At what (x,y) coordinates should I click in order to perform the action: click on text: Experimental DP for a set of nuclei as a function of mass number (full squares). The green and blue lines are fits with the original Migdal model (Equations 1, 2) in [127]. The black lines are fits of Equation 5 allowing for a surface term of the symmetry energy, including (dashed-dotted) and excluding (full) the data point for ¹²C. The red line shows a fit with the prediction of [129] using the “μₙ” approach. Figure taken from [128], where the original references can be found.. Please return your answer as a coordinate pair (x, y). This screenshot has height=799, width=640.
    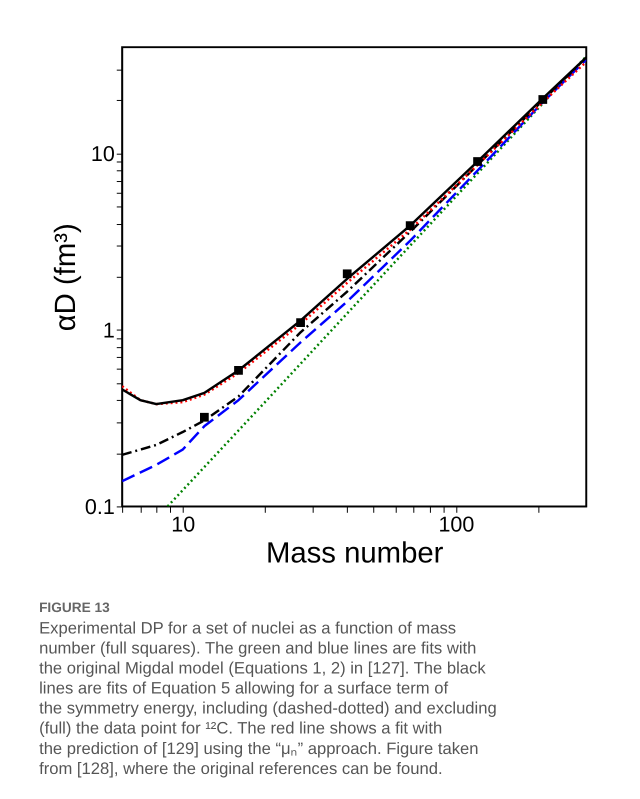
    Looking at the image, I should click on (268, 698).